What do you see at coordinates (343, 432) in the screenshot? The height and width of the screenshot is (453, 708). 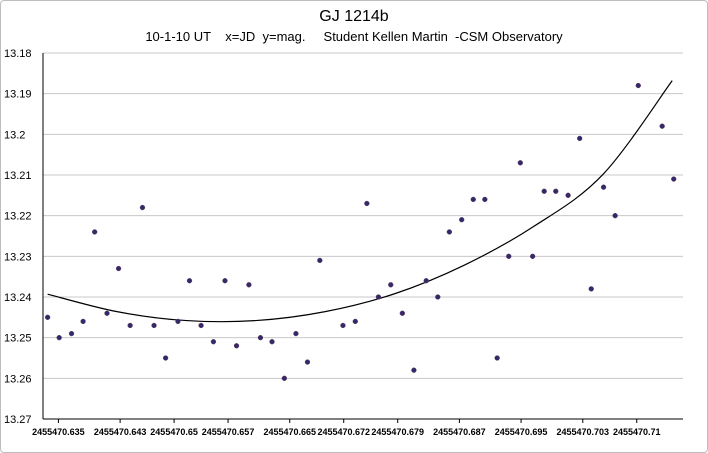 I see `x-tick-label: 2455470.672` at bounding box center [343, 432].